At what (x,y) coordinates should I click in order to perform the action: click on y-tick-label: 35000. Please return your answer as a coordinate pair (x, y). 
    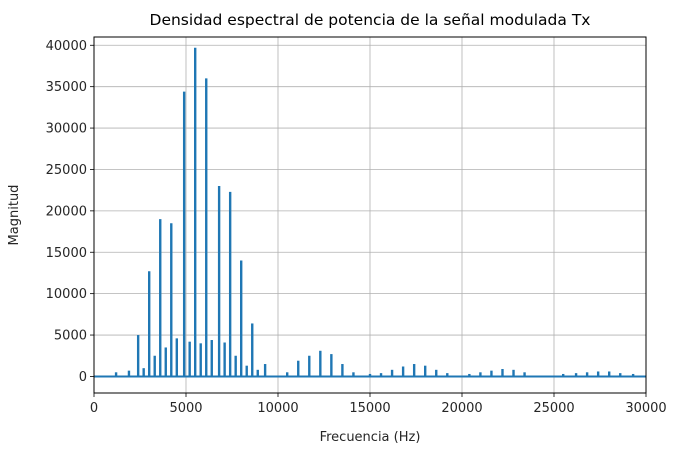
    Looking at the image, I should click on (66, 87).